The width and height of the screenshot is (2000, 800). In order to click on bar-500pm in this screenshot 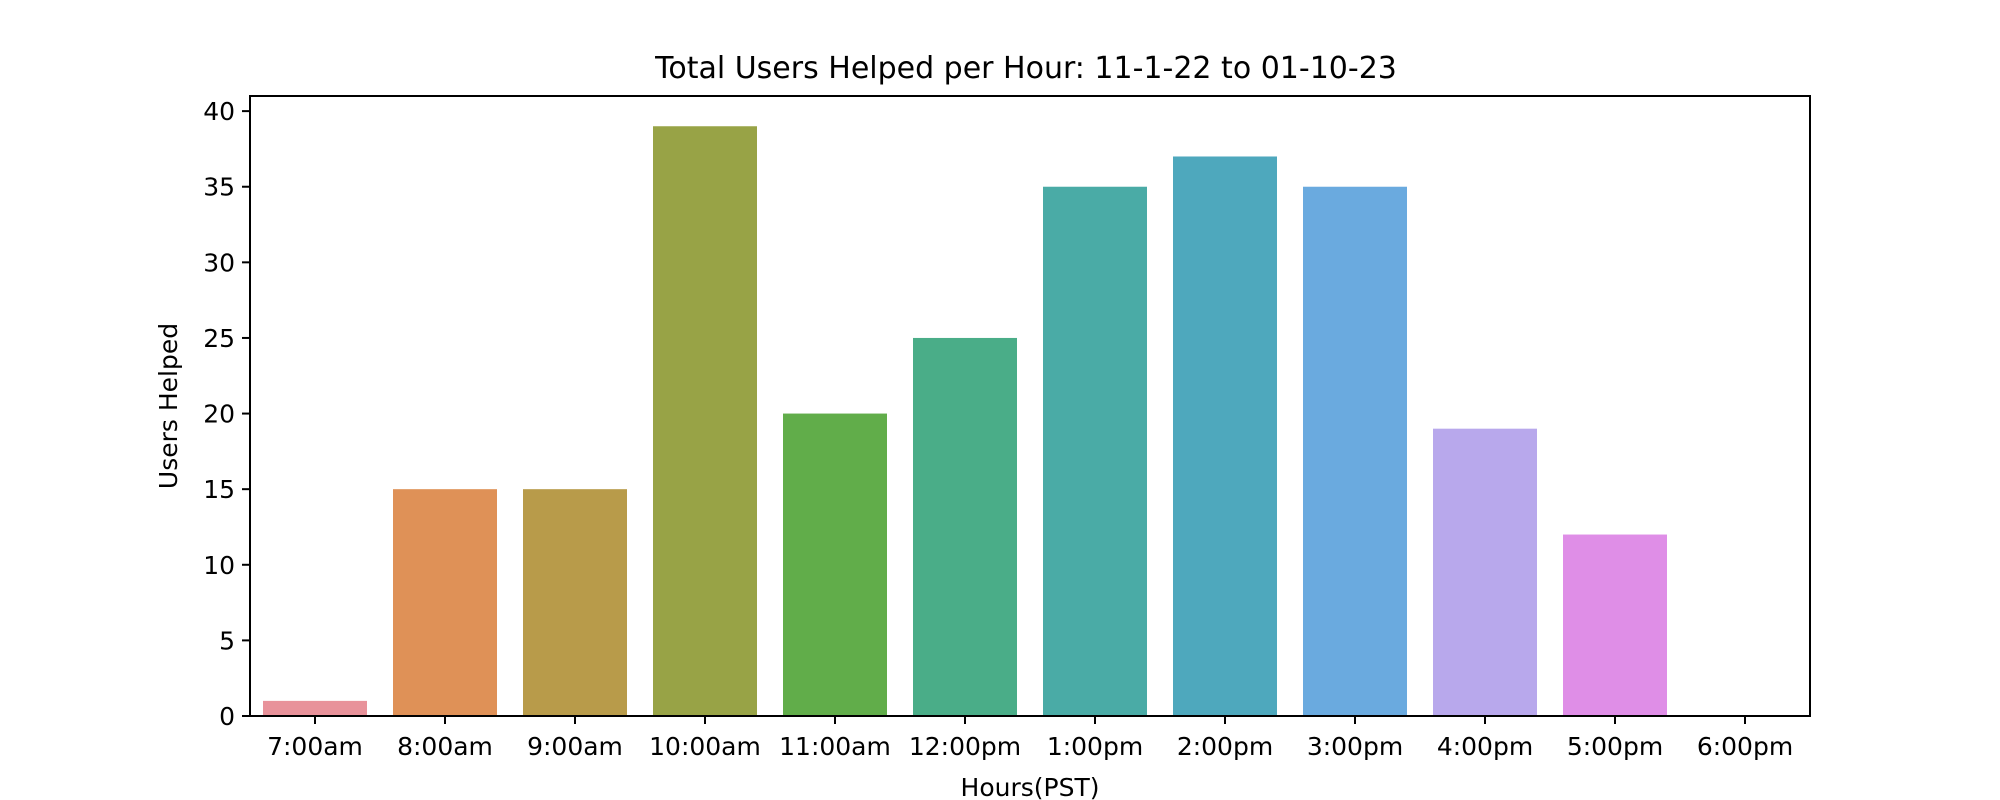, I will do `click(1615, 625)`.